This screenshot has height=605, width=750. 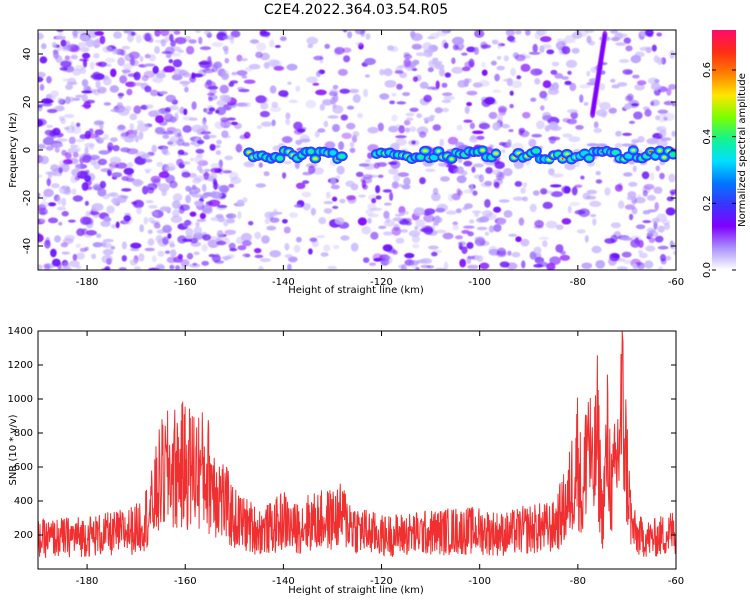 I want to click on colorbar-tick-label: 0.4, so click(x=707, y=137).